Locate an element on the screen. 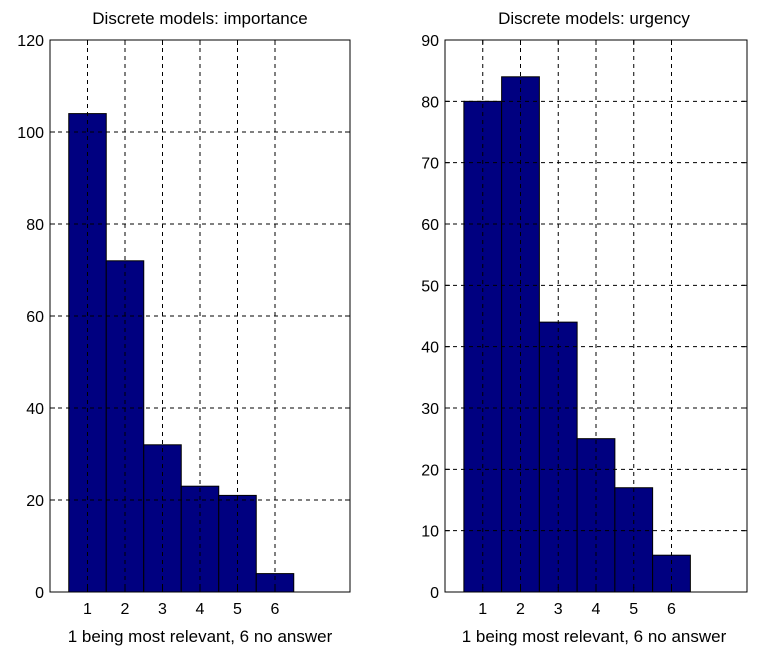 The width and height of the screenshot is (760, 647). chart-title: Discrete models: importance is located at coordinates (199, 18).